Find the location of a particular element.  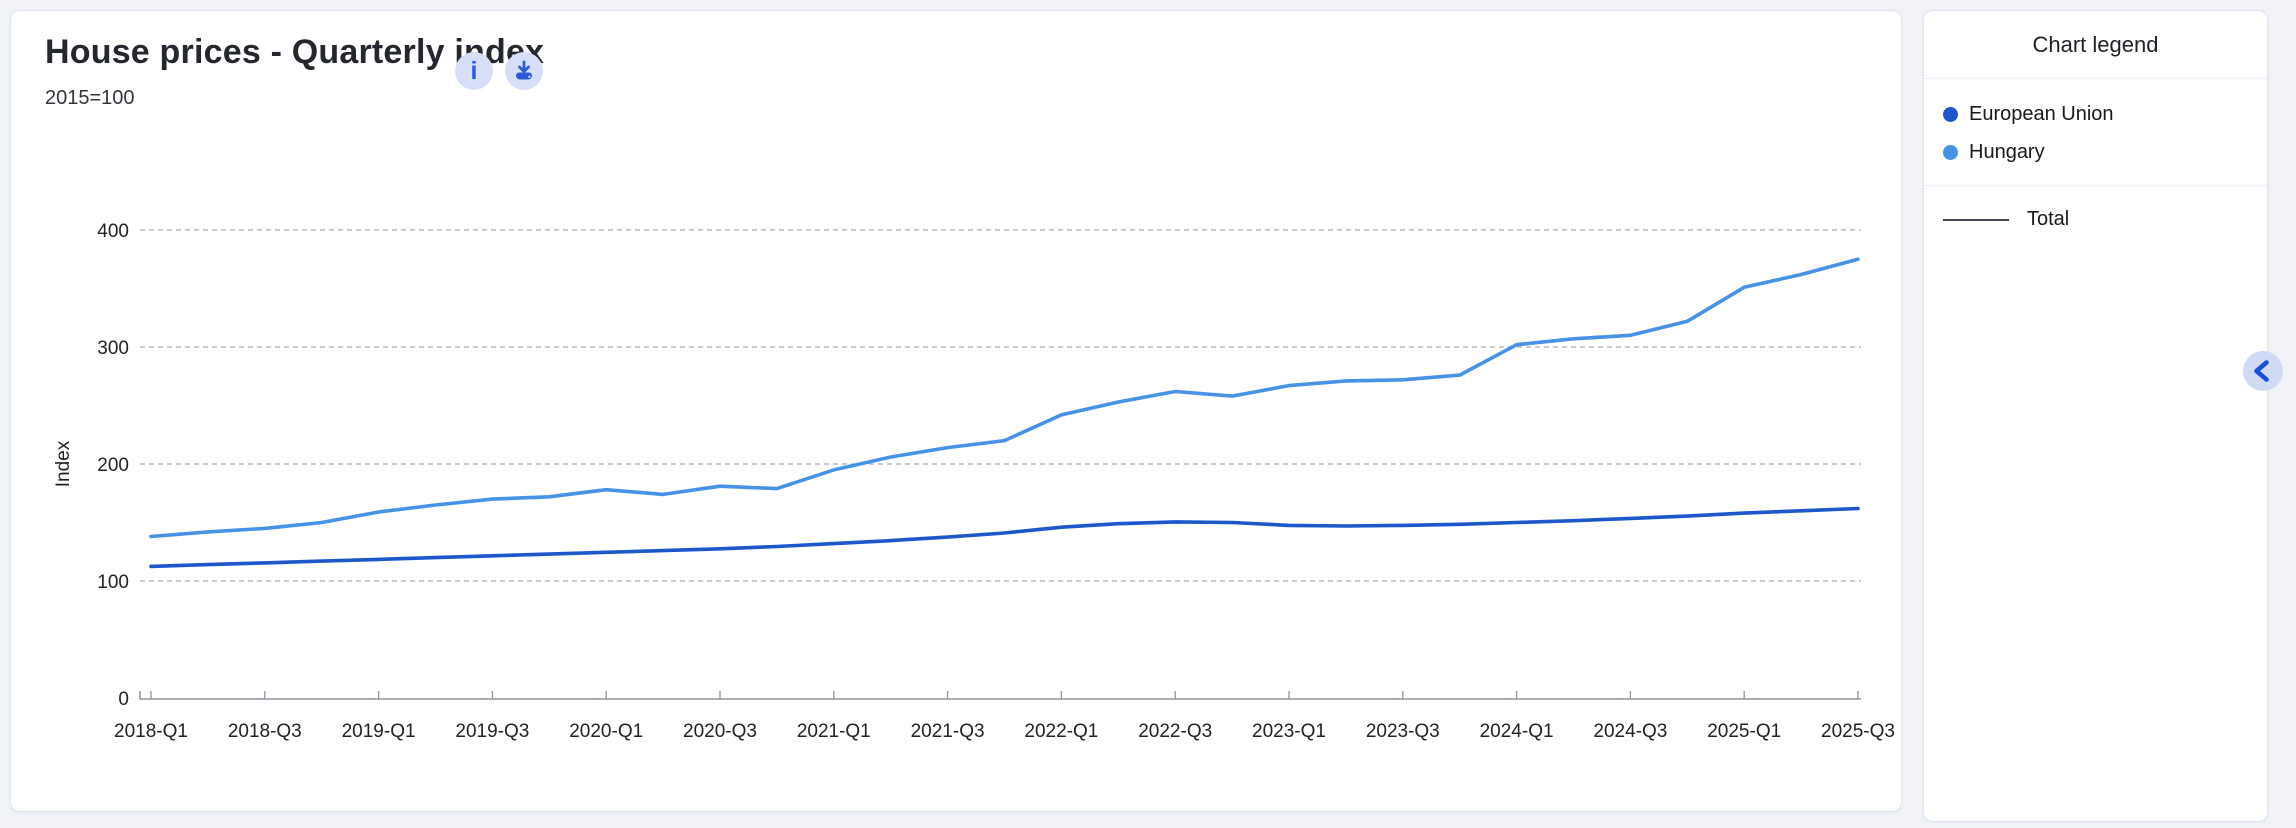

x-axis-tick-label: 2021-Q1 is located at coordinates (834, 731).